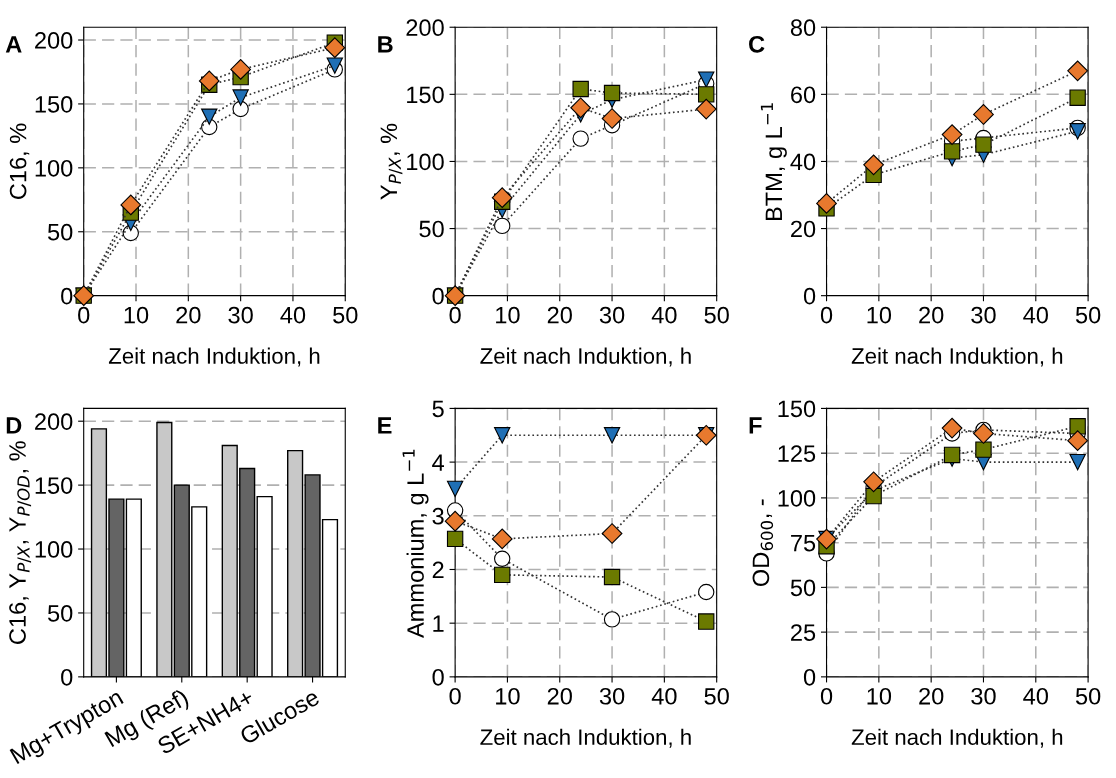  I want to click on y-tick-label: 5, so click(438, 409).